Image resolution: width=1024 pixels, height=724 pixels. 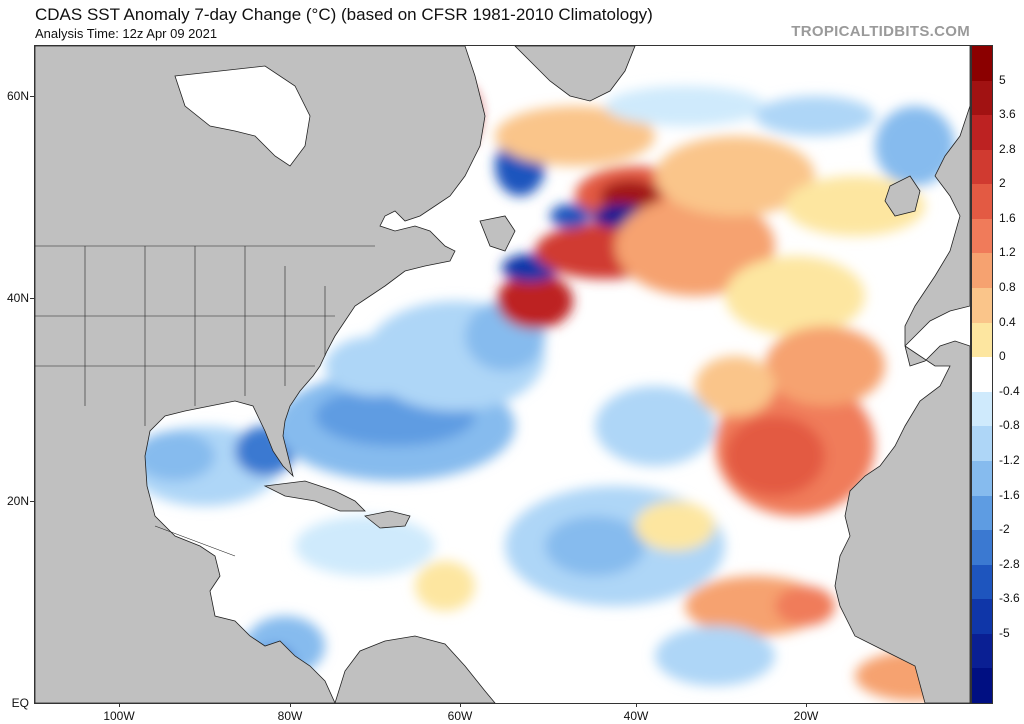 I want to click on lat-label-20n: 20N, so click(x=17, y=501).